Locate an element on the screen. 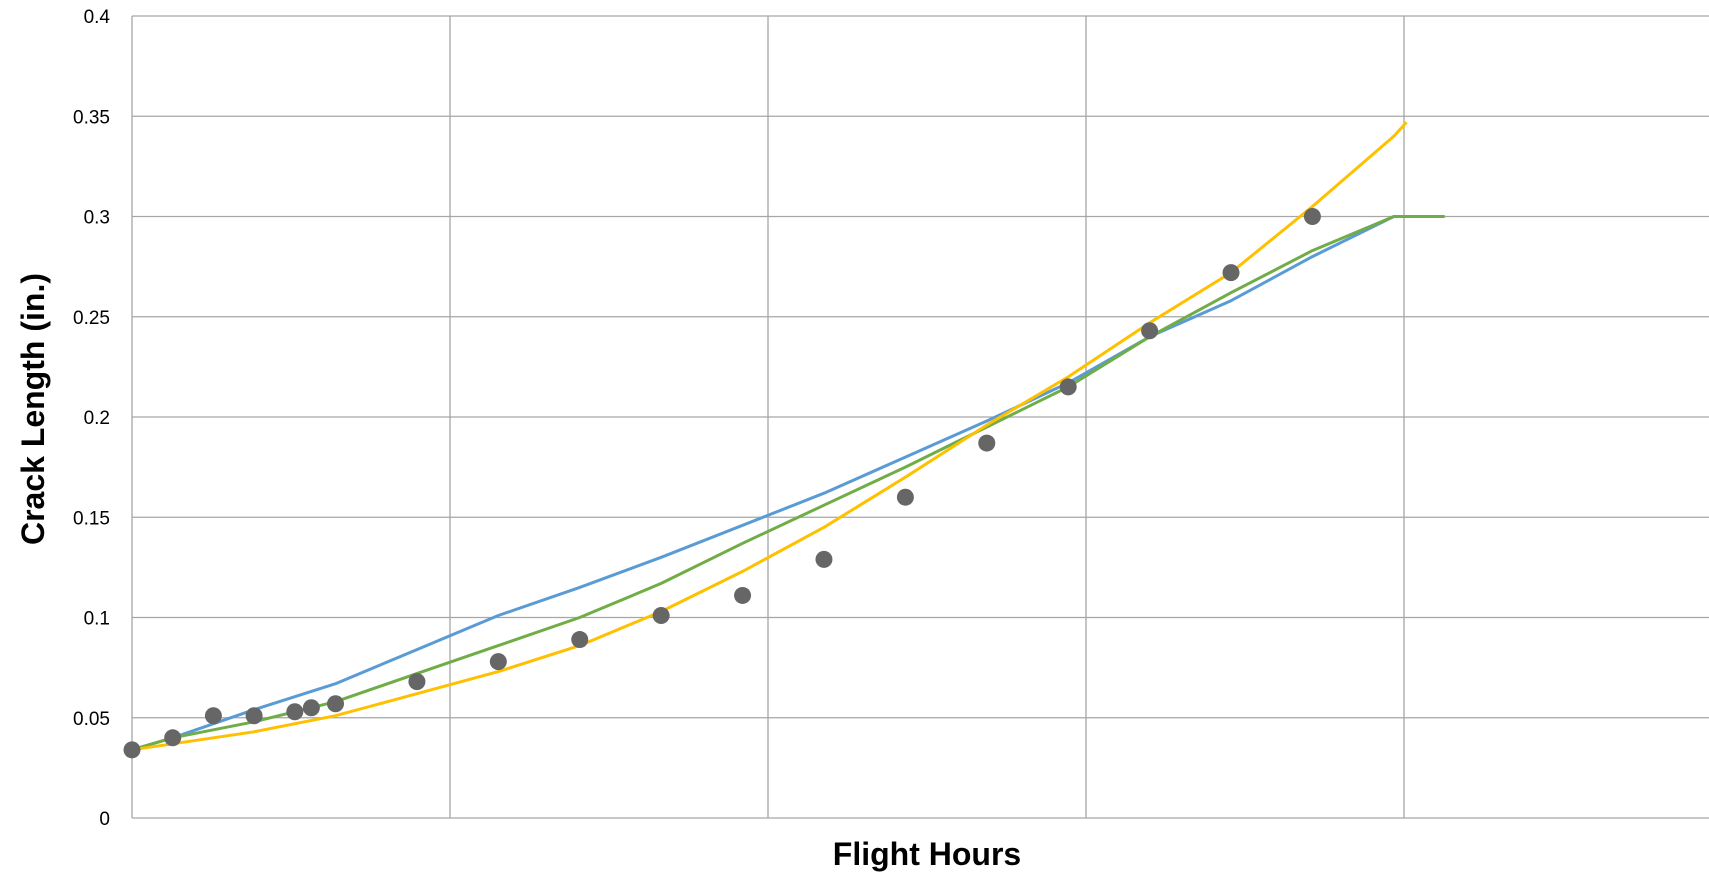 The height and width of the screenshot is (878, 1709). y-tick-label: 0.35 is located at coordinates (91, 117).